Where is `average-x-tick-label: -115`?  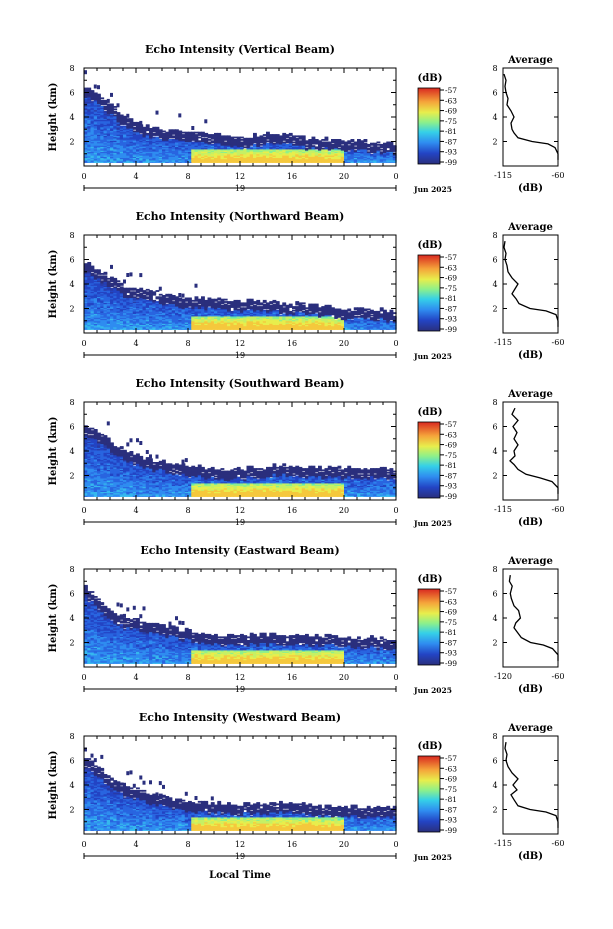
average-x-tick-label: -115 is located at coordinates (503, 175).